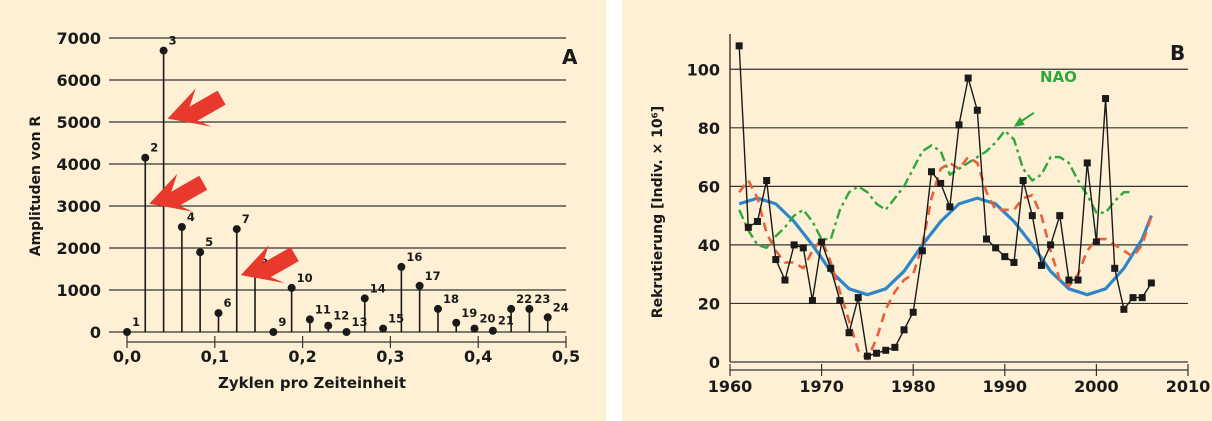 The width and height of the screenshot is (1212, 421). I want to click on x-tick-label-a: 0,3, so click(390, 356).